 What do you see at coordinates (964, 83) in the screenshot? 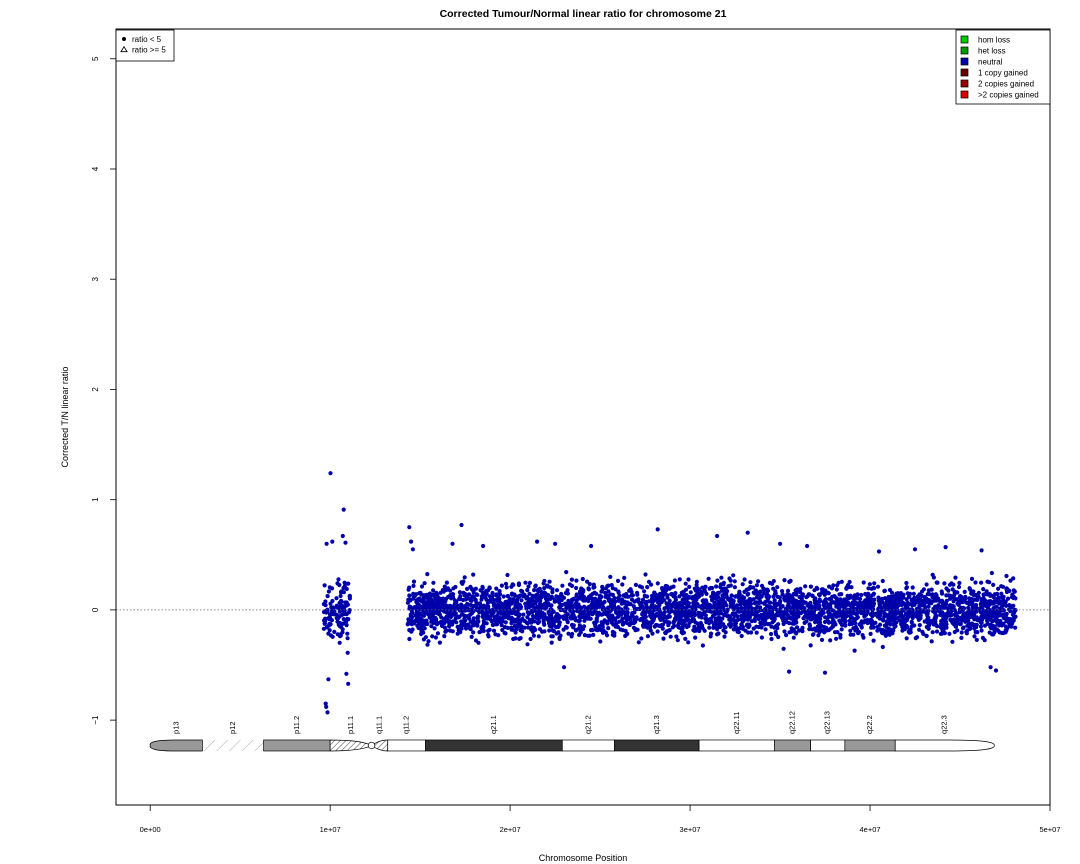
I see `legend-color-swatch` at bounding box center [964, 83].